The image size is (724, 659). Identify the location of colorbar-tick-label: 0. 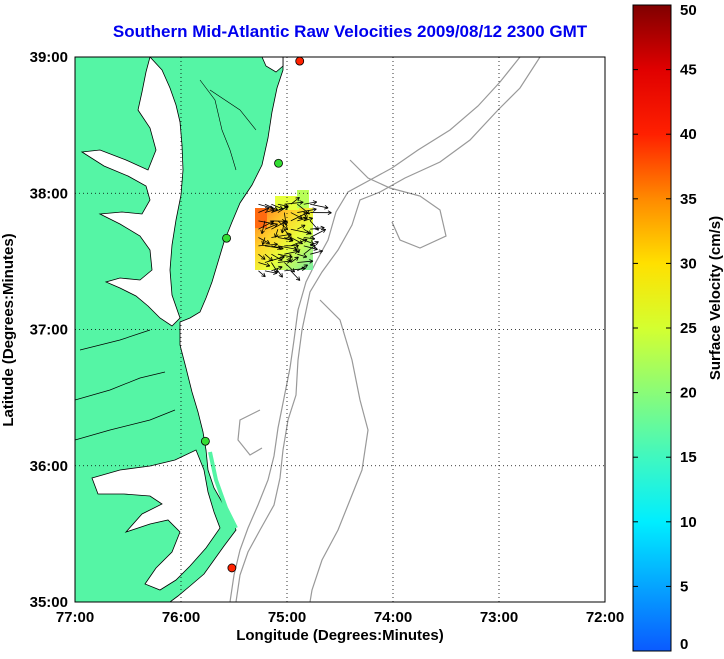
(684, 644).